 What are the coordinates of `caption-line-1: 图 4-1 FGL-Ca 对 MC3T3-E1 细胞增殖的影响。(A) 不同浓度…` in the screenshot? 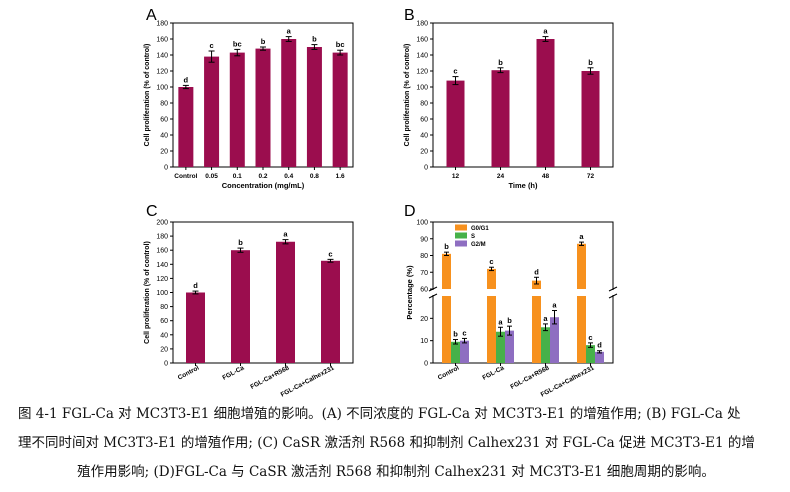 It's located at (379, 414).